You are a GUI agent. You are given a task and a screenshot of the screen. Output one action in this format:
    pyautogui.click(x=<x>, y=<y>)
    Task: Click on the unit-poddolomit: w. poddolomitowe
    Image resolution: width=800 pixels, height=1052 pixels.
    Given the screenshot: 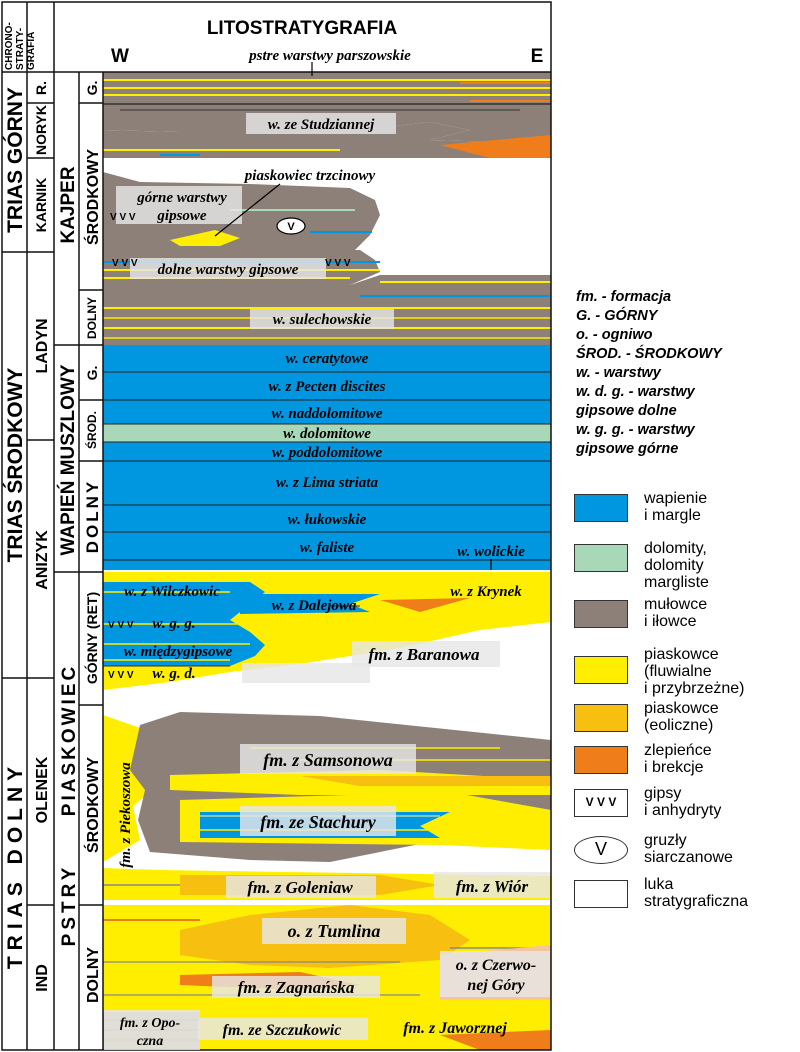 What is the action you would take?
    pyautogui.click(x=327, y=453)
    